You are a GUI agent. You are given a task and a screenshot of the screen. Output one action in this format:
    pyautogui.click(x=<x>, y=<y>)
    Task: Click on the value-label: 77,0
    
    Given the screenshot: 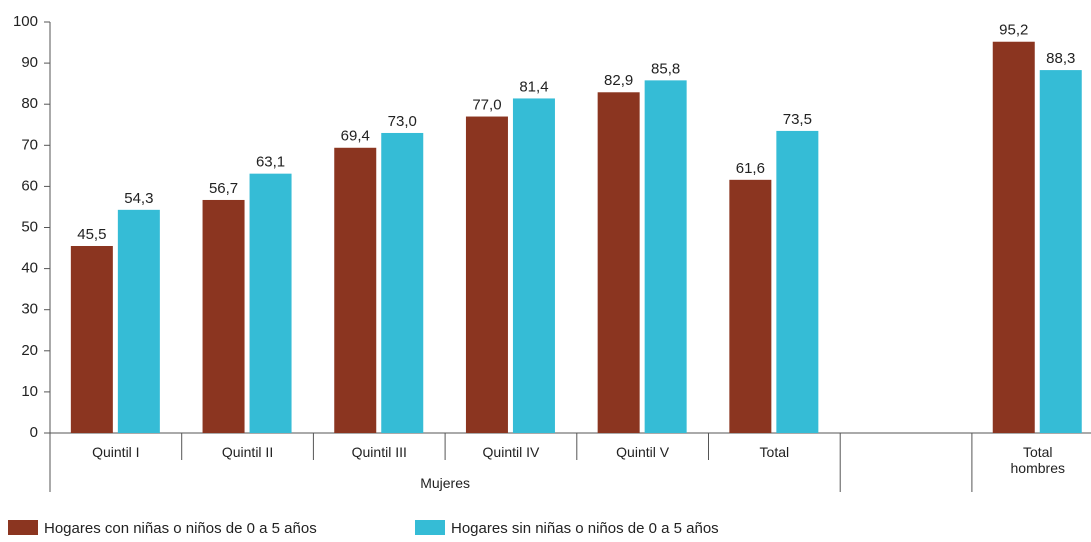 What is the action you would take?
    pyautogui.click(x=486, y=104)
    